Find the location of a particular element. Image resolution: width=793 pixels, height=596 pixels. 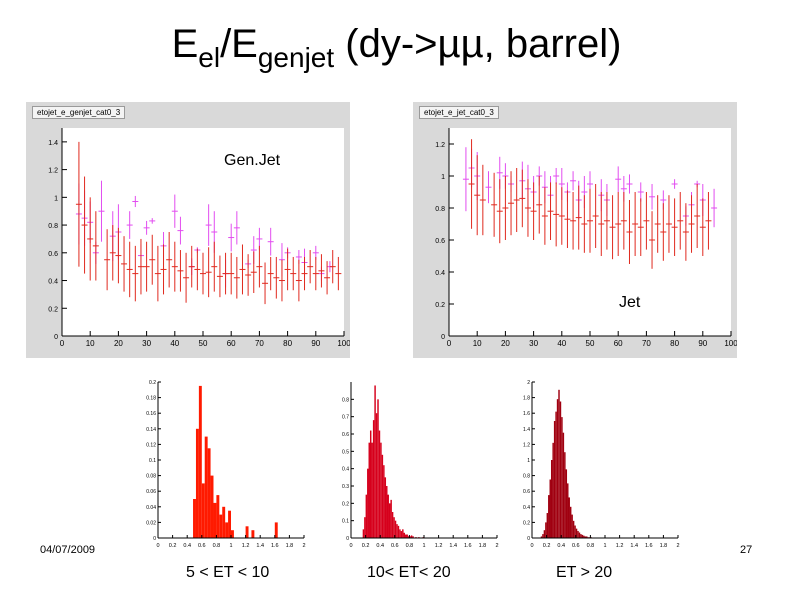

hist-x-tick-label: 1.8 is located at coordinates (664, 546).